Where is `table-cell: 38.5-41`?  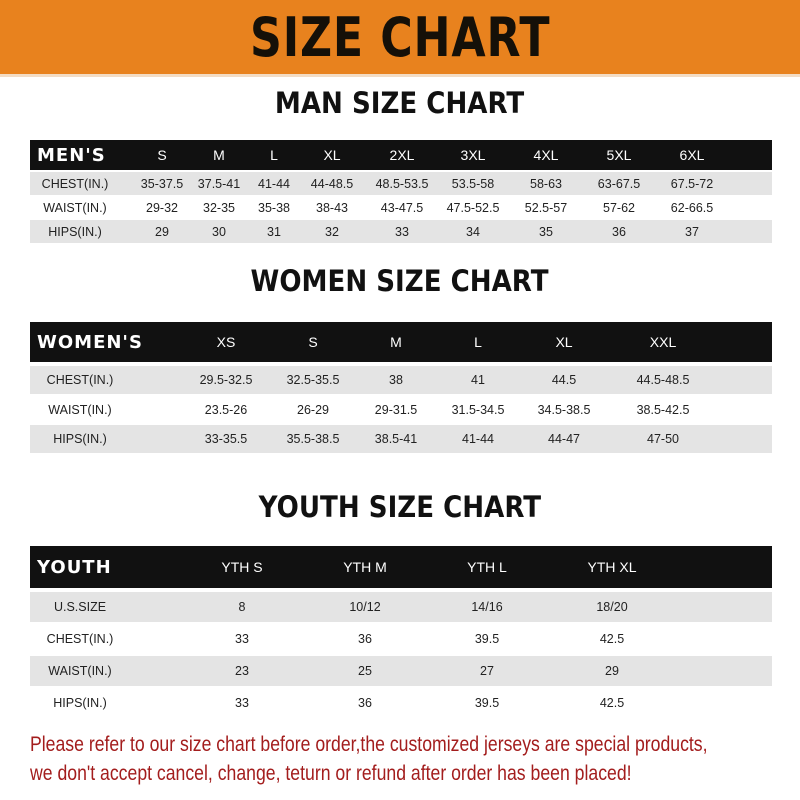
table-cell: 38.5-41 is located at coordinates (396, 439).